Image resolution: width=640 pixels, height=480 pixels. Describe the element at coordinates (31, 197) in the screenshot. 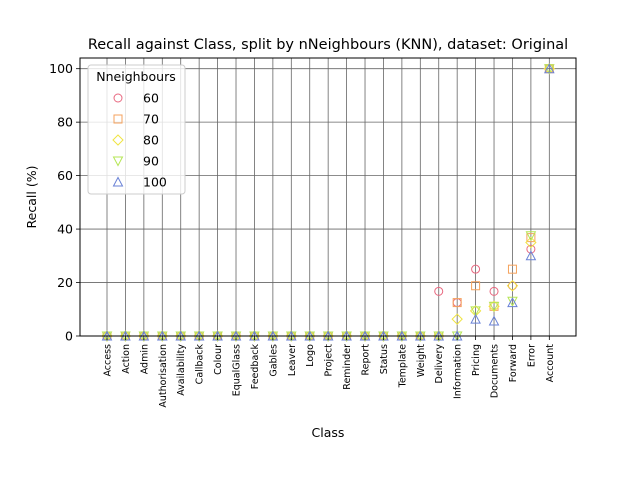

I see `y-axis-label: Recall (%)` at that location.